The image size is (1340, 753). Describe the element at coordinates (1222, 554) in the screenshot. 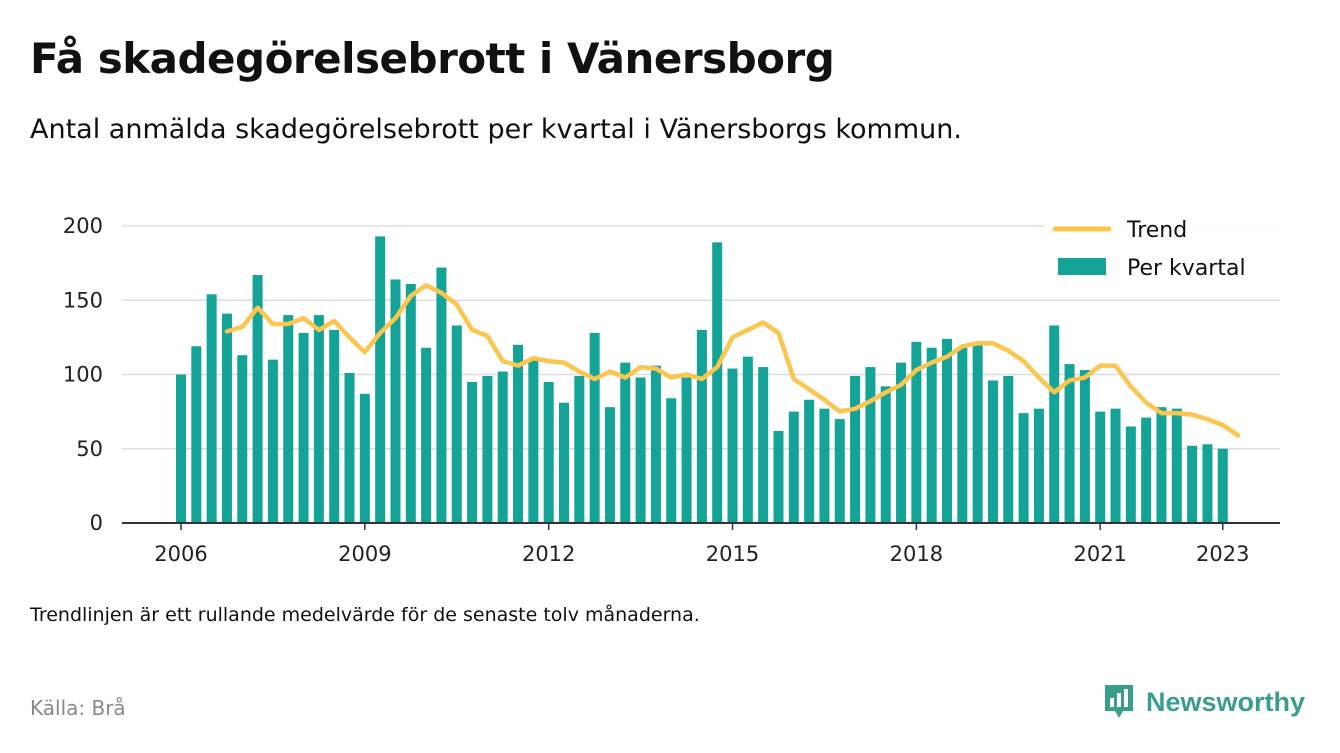

I see `x-tick-label: 2023` at that location.